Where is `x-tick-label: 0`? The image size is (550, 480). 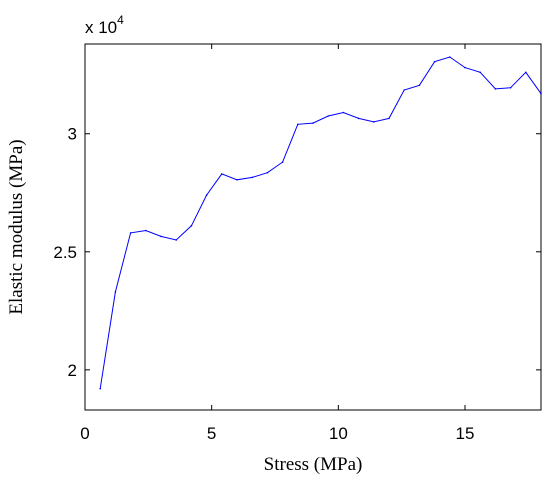
x-tick-label: 0 is located at coordinates (84, 433).